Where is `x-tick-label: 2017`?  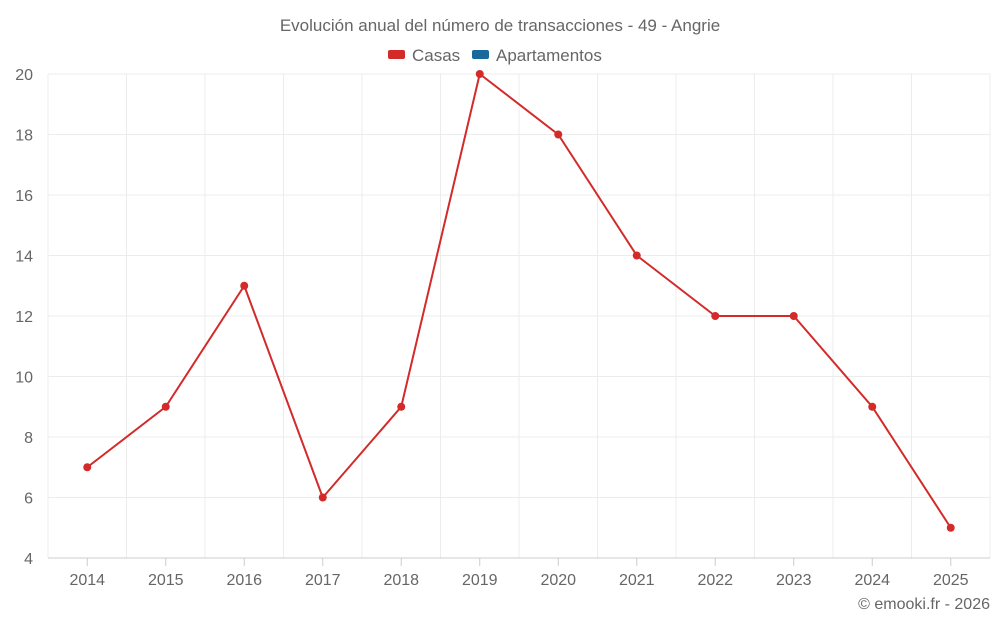
x-tick-label: 2017 is located at coordinates (323, 580).